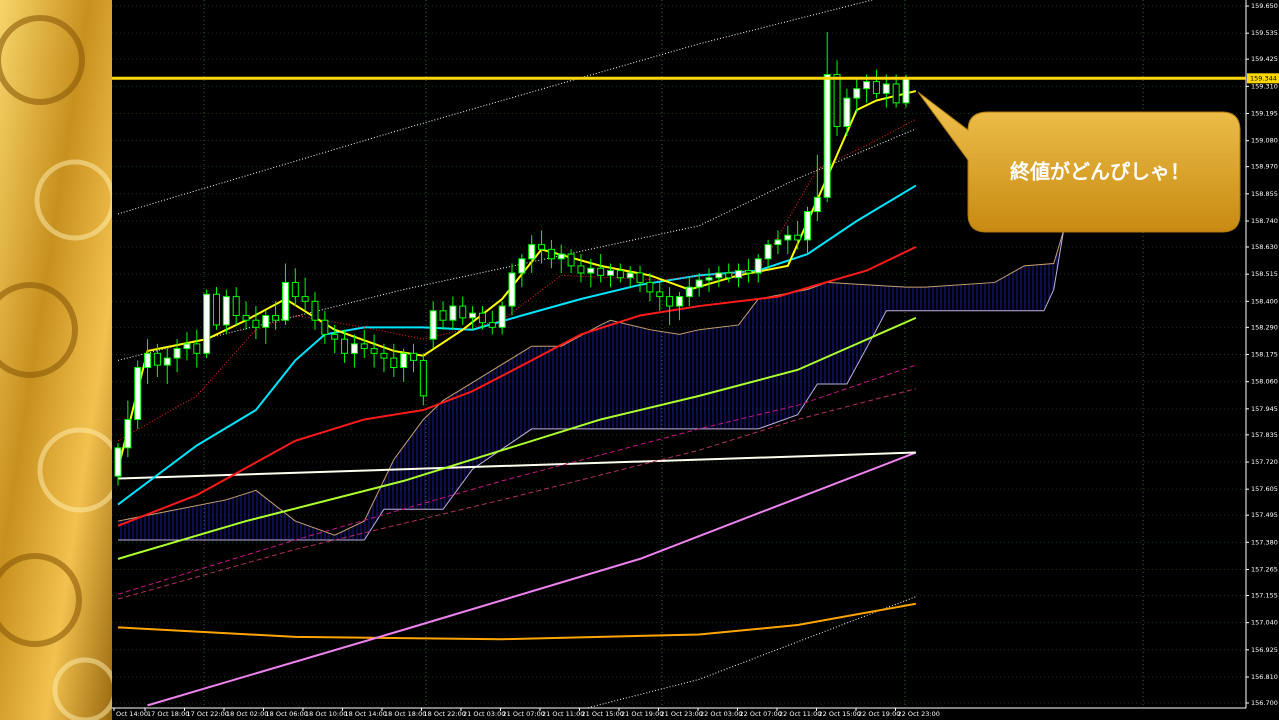  What do you see at coordinates (168, 714) in the screenshot?
I see `x-tick-label: 17 Oct 18:00` at bounding box center [168, 714].